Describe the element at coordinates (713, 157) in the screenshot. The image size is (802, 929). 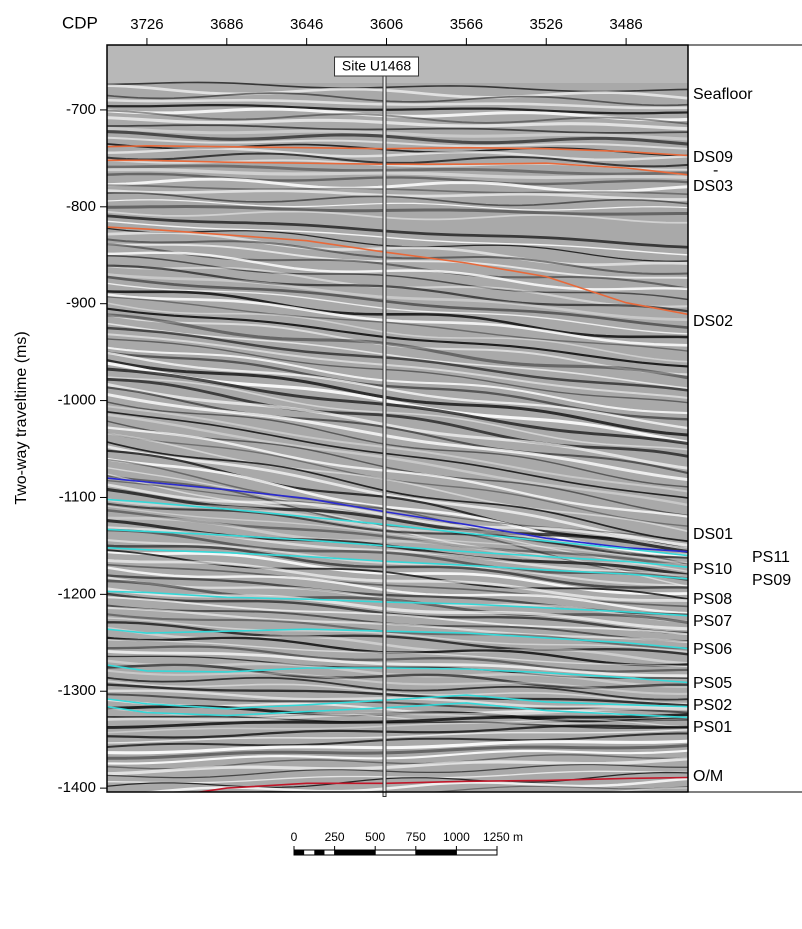
I see `horizon-label: DS09` at that location.